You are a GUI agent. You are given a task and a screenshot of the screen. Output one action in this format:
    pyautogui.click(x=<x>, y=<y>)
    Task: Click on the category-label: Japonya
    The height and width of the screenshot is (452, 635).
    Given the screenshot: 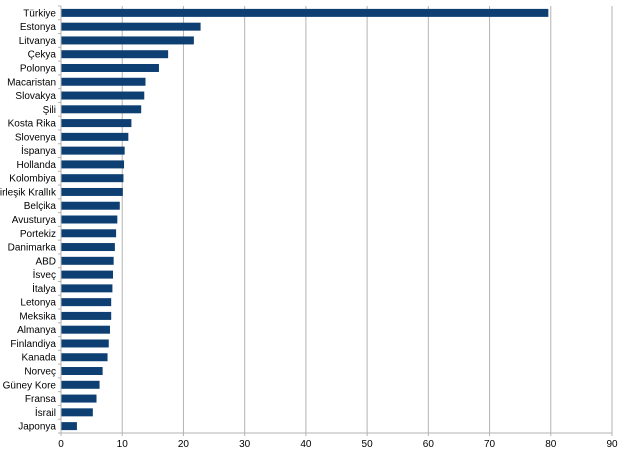 What is the action you would take?
    pyautogui.click(x=37, y=427)
    